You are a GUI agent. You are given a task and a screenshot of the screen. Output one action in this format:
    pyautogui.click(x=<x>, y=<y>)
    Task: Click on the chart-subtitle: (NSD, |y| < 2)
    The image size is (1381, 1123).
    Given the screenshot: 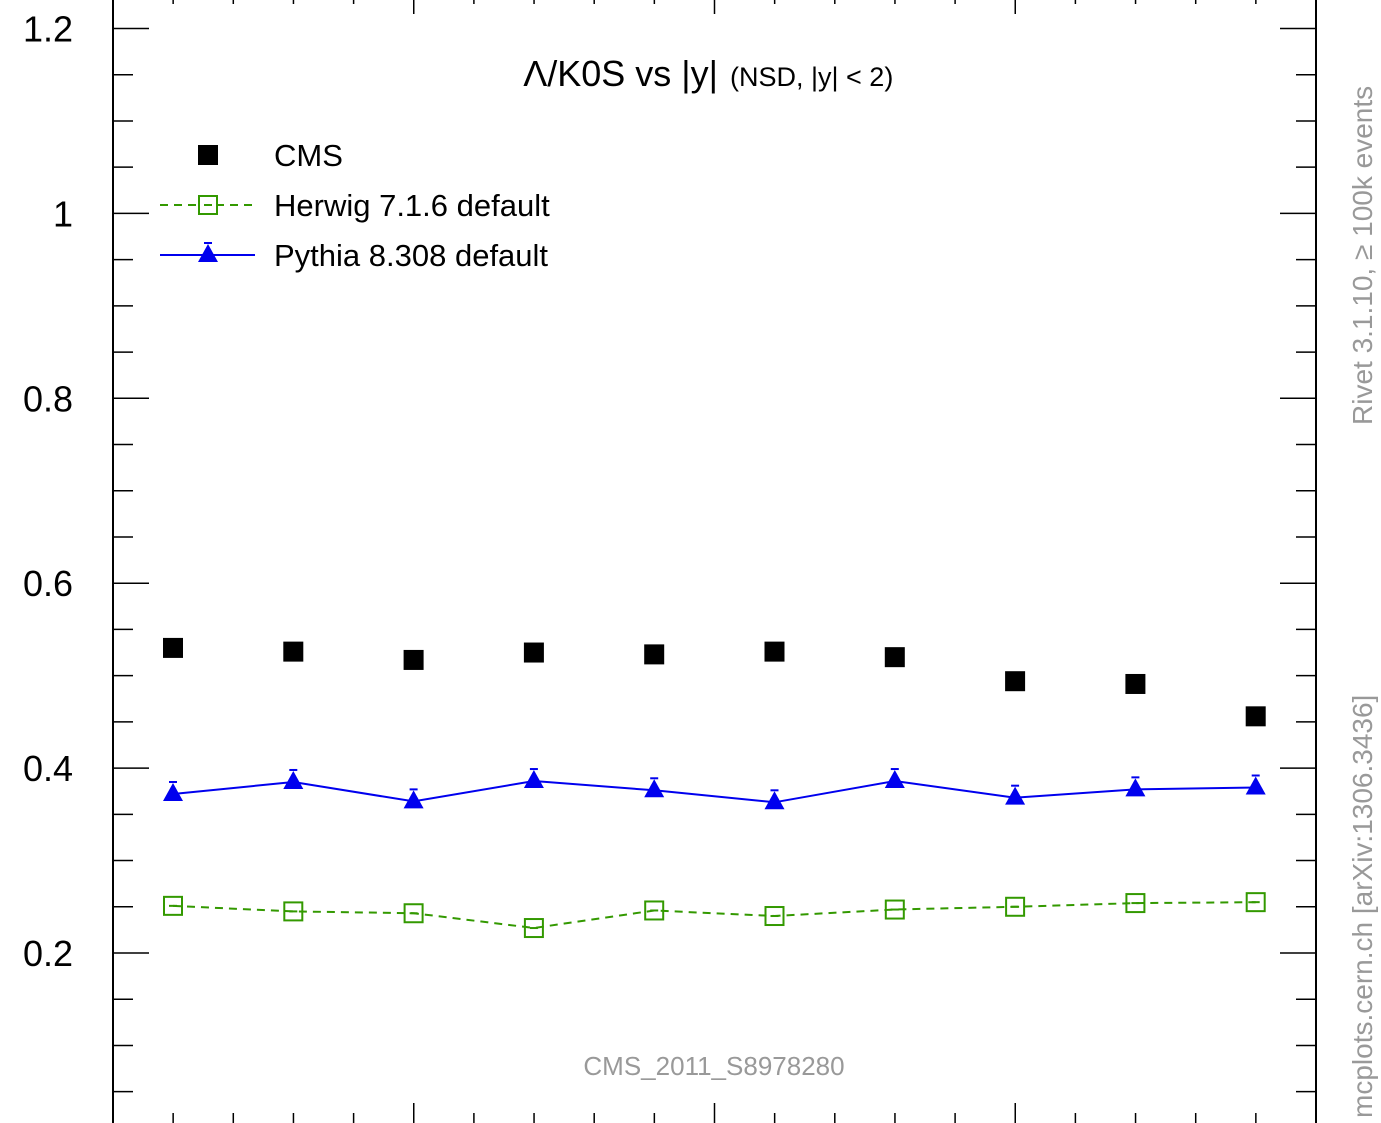 What is the action you would take?
    pyautogui.click(x=811, y=77)
    